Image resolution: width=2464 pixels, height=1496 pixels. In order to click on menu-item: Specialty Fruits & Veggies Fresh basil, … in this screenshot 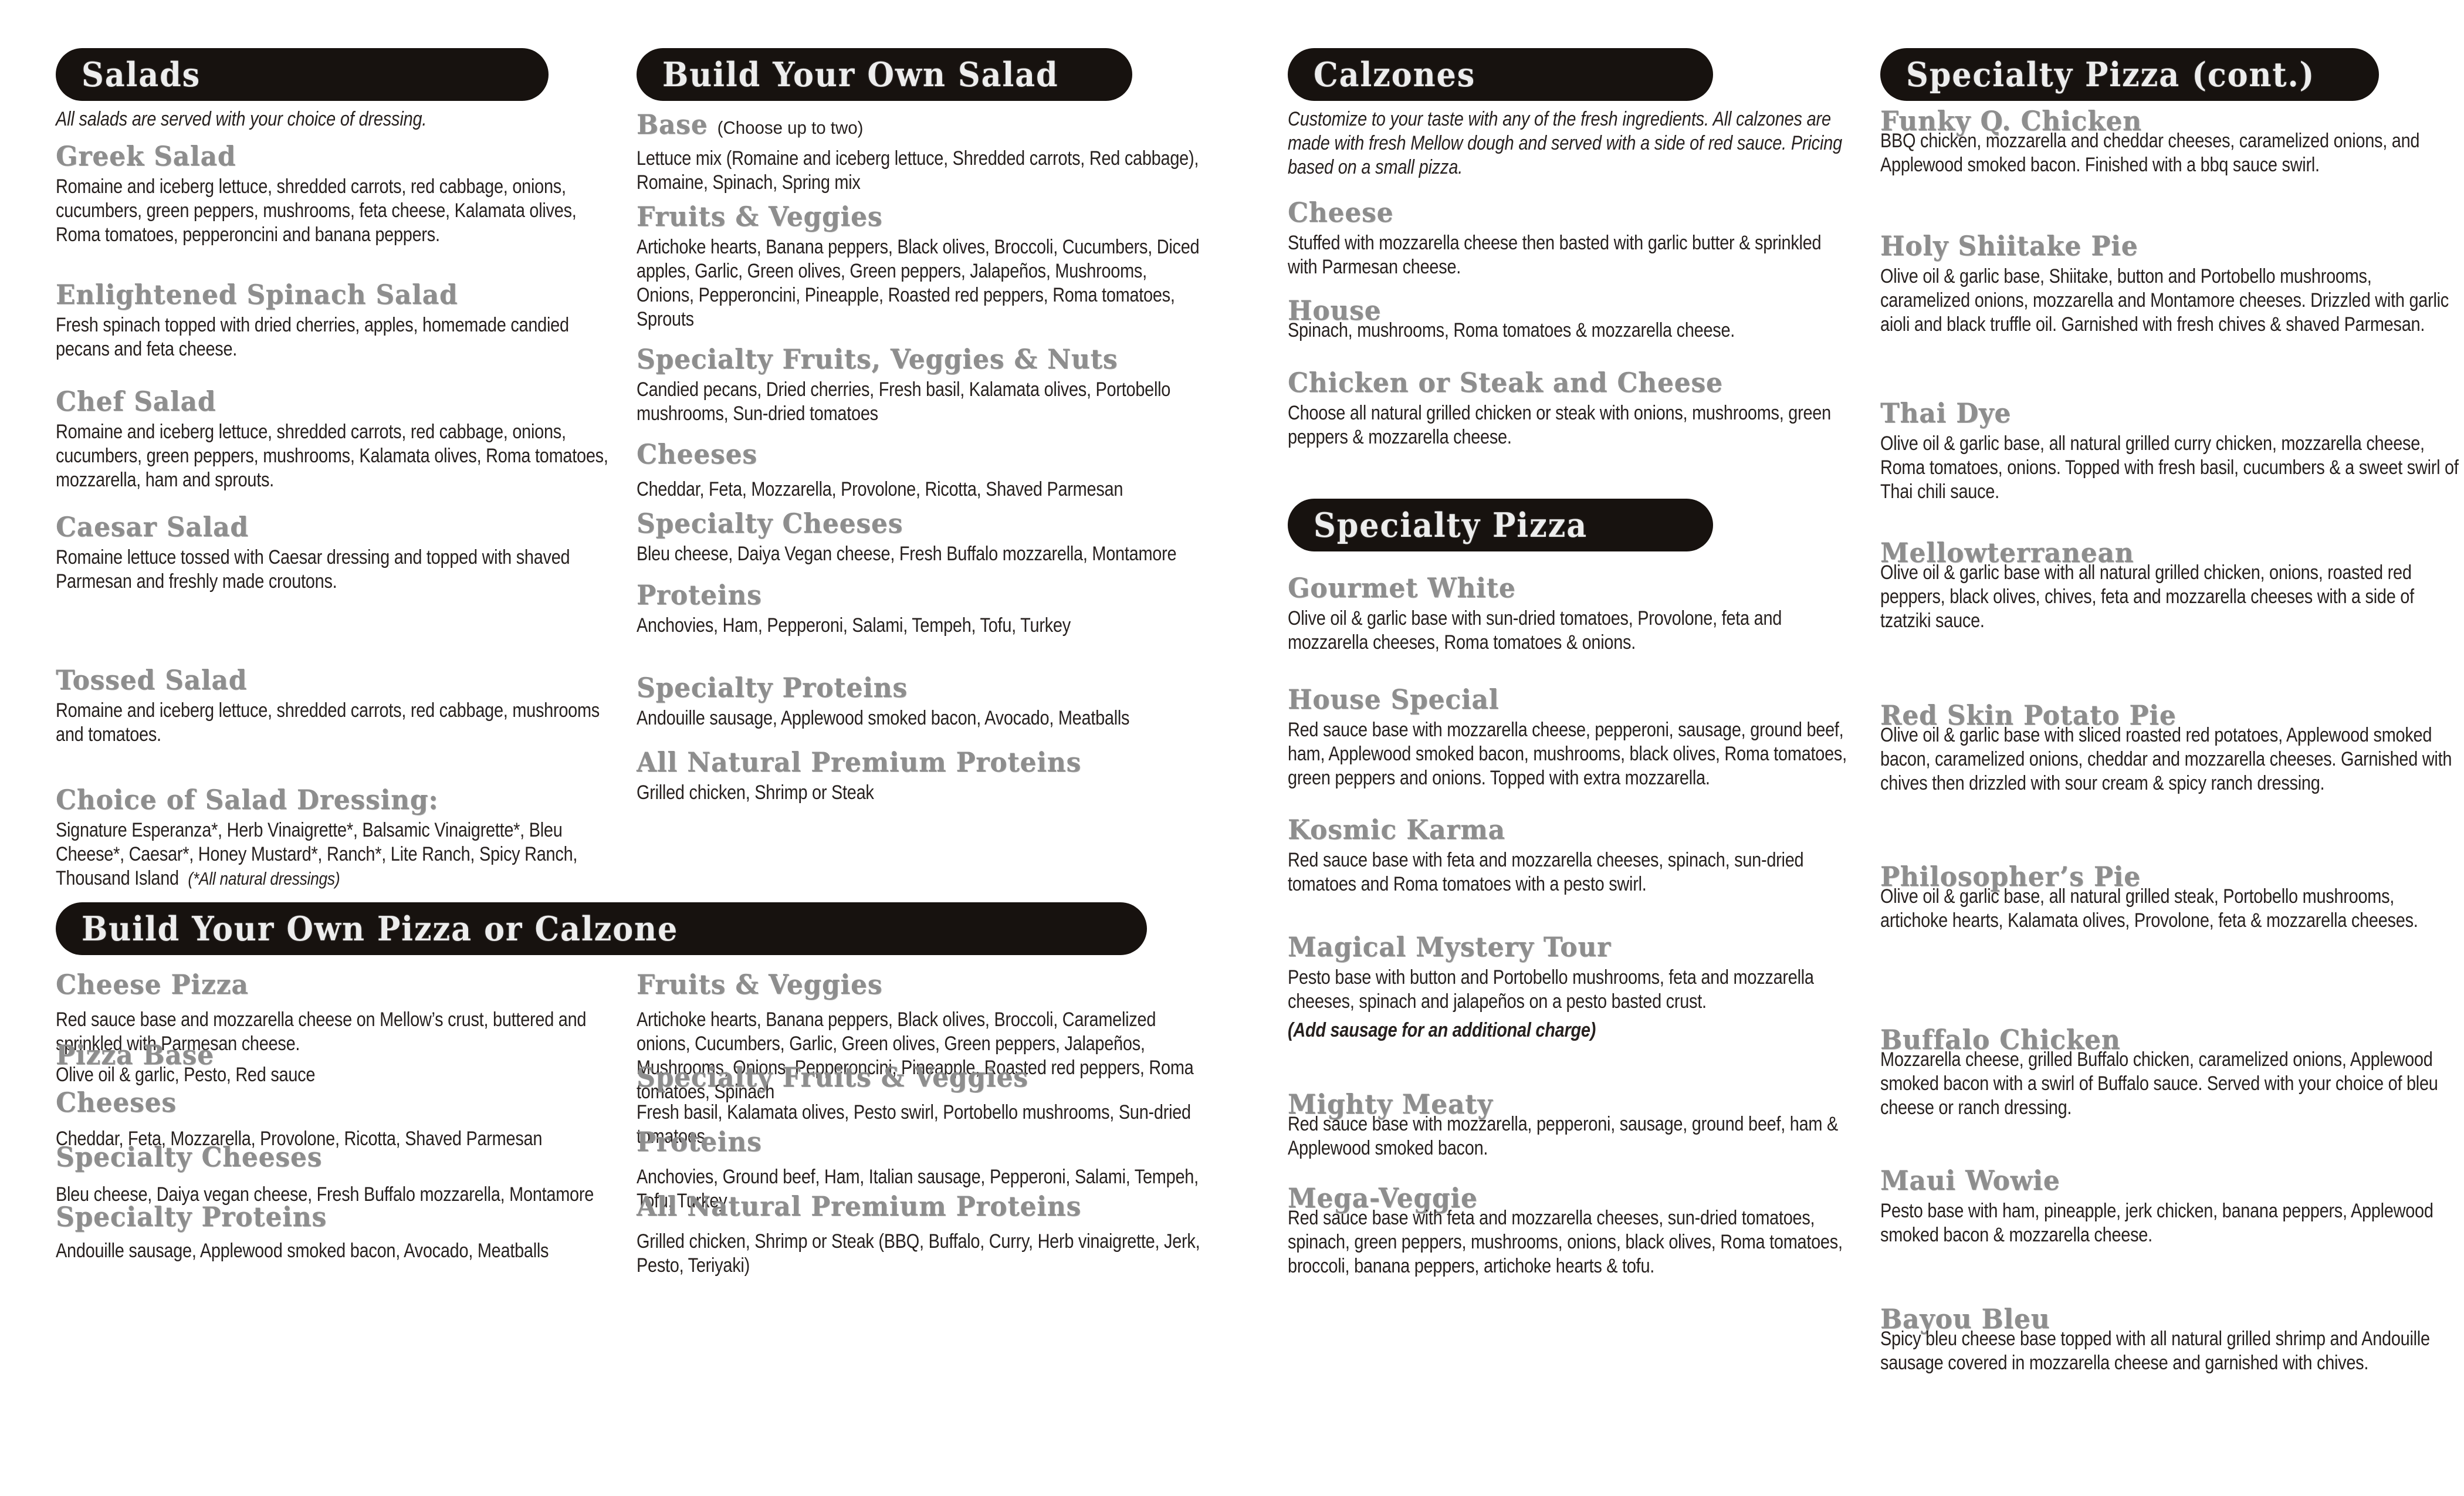, I will do `click(918, 1105)`.